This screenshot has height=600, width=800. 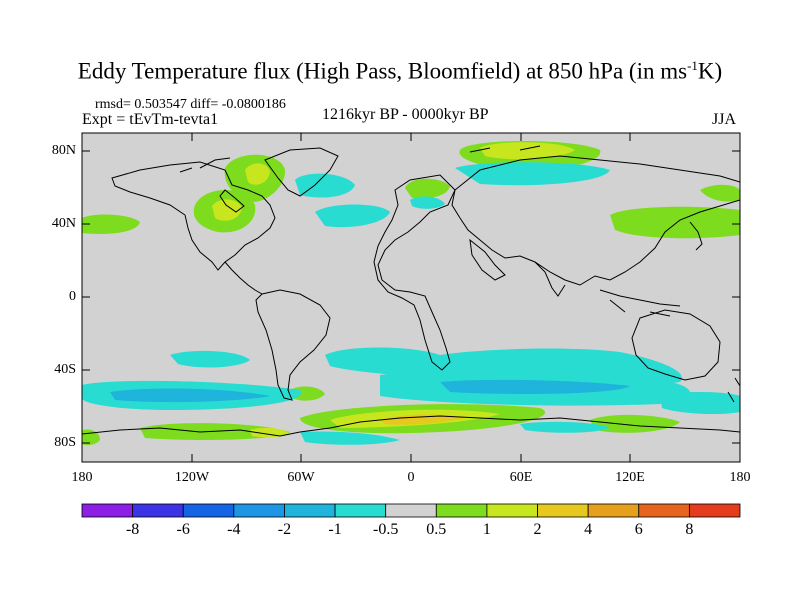 What do you see at coordinates (190, 104) in the screenshot?
I see `stats-label: rmsd= 0.503547 diff= -0.0800186` at bounding box center [190, 104].